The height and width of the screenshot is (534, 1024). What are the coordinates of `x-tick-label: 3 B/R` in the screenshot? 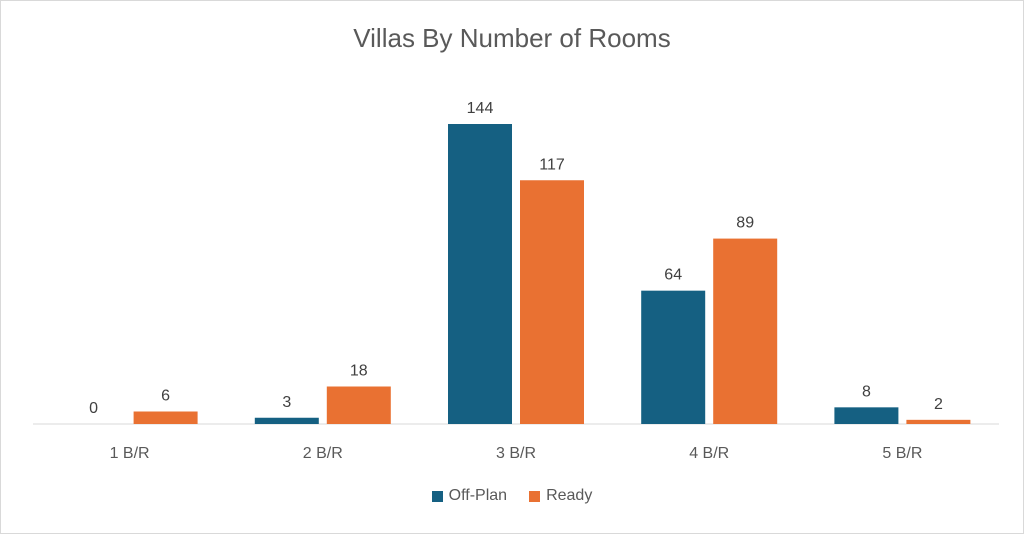 It's located at (516, 453).